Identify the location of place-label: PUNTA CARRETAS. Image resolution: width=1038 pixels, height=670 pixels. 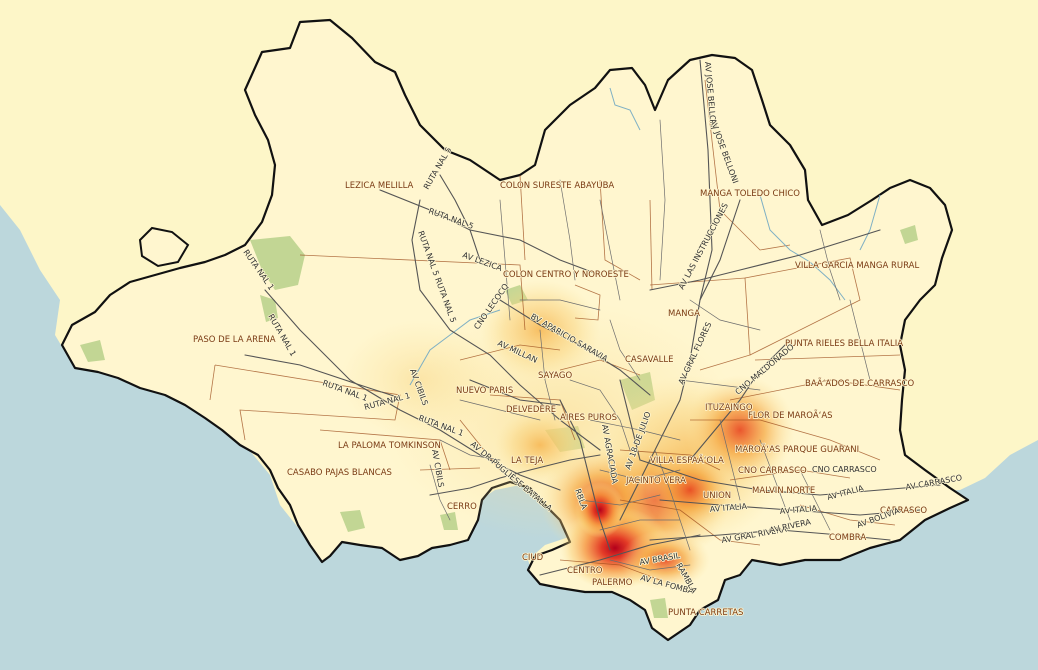
(705, 613).